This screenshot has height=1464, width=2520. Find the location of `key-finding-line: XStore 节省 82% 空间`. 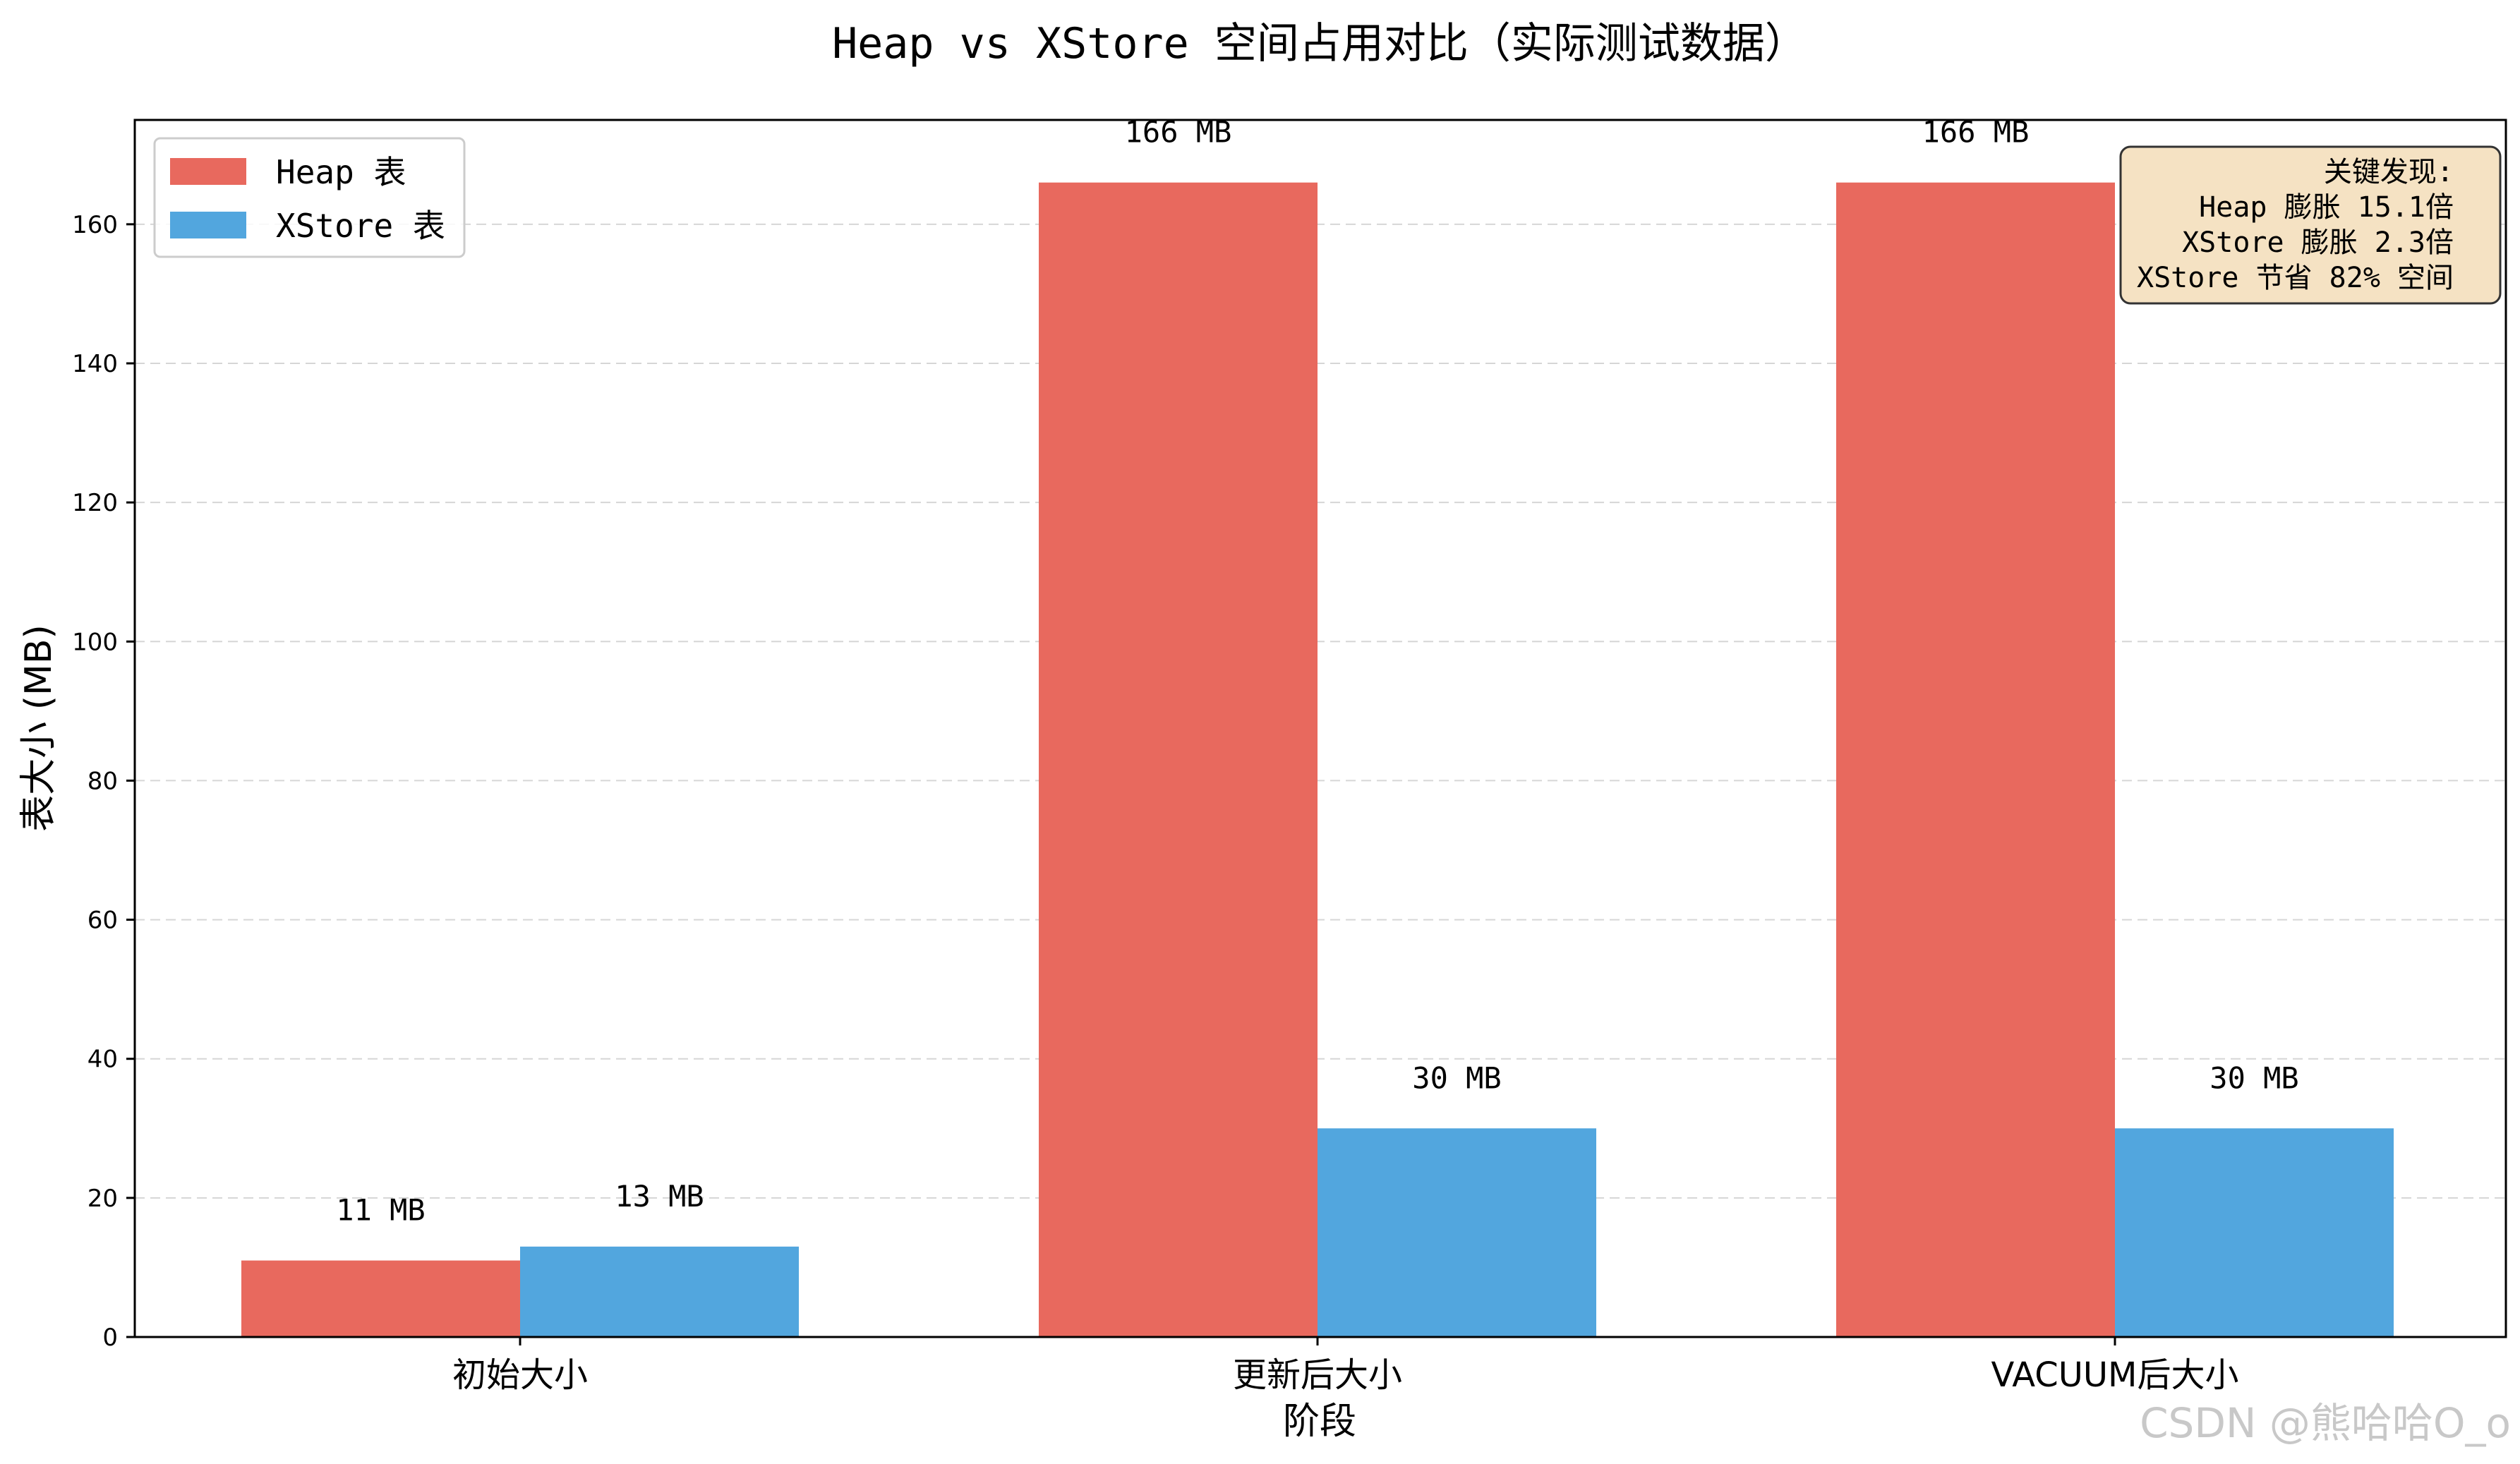

key-finding-line: XStore 节省 82% 空间 is located at coordinates (2295, 278).